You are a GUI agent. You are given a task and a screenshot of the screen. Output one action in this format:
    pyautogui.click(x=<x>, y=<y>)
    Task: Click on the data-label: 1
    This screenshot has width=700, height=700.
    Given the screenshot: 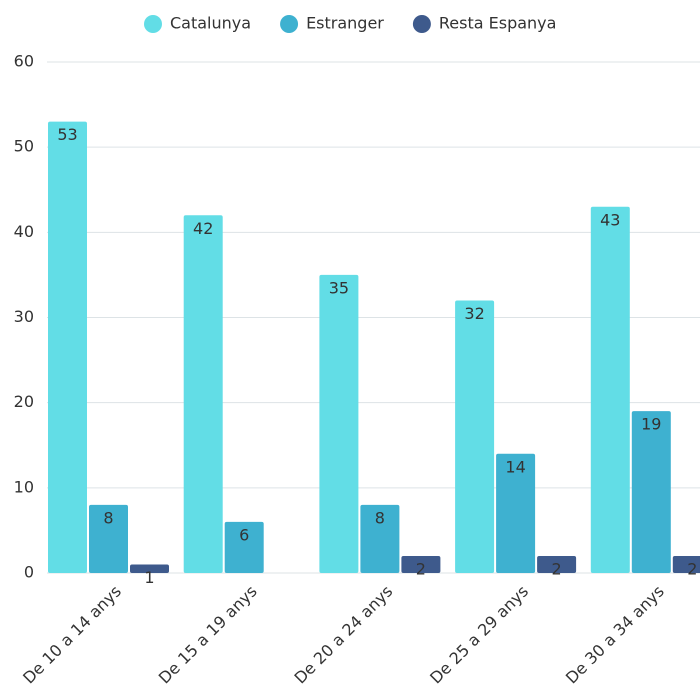 What is the action you would take?
    pyautogui.click(x=149, y=577)
    